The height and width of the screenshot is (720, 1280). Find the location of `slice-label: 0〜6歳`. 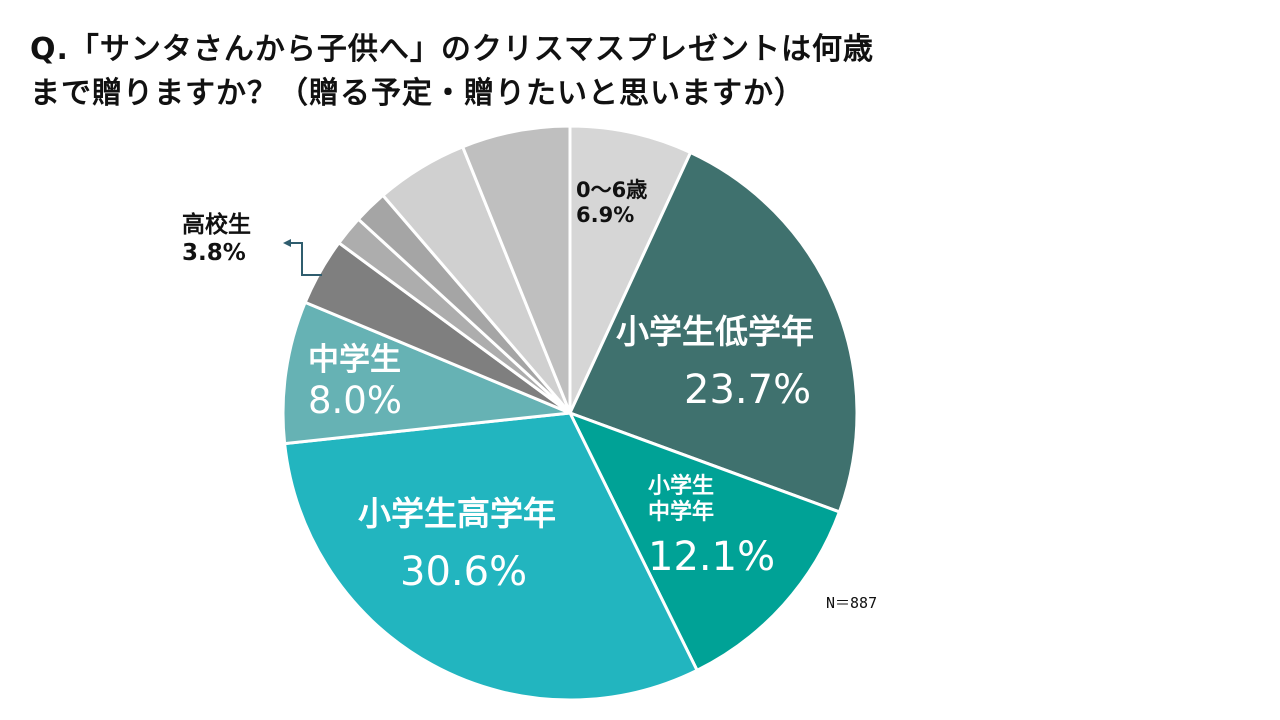

slice-label: 0〜6歳 is located at coordinates (612, 190).